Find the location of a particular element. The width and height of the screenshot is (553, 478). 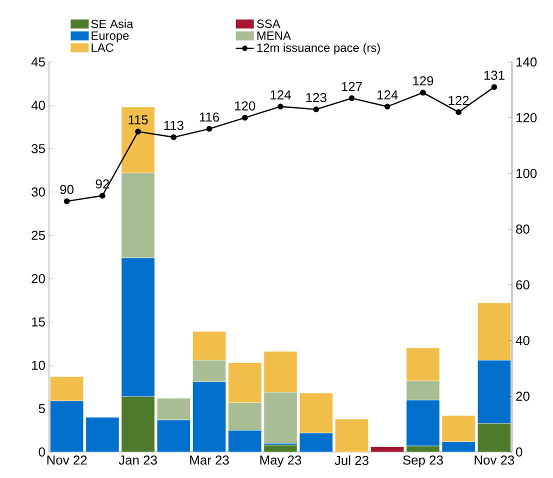

data-label: 129 is located at coordinates (423, 81).